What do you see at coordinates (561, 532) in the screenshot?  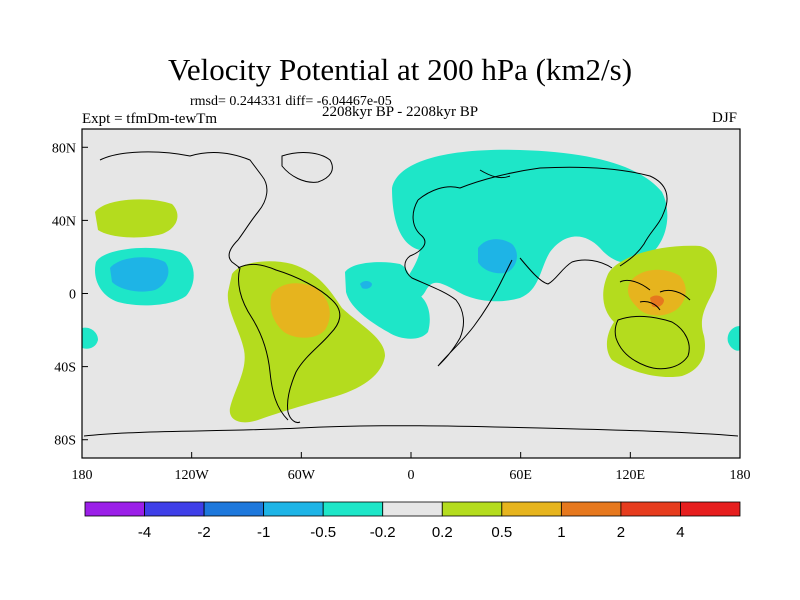 I see `colorbar-label: 1` at bounding box center [561, 532].